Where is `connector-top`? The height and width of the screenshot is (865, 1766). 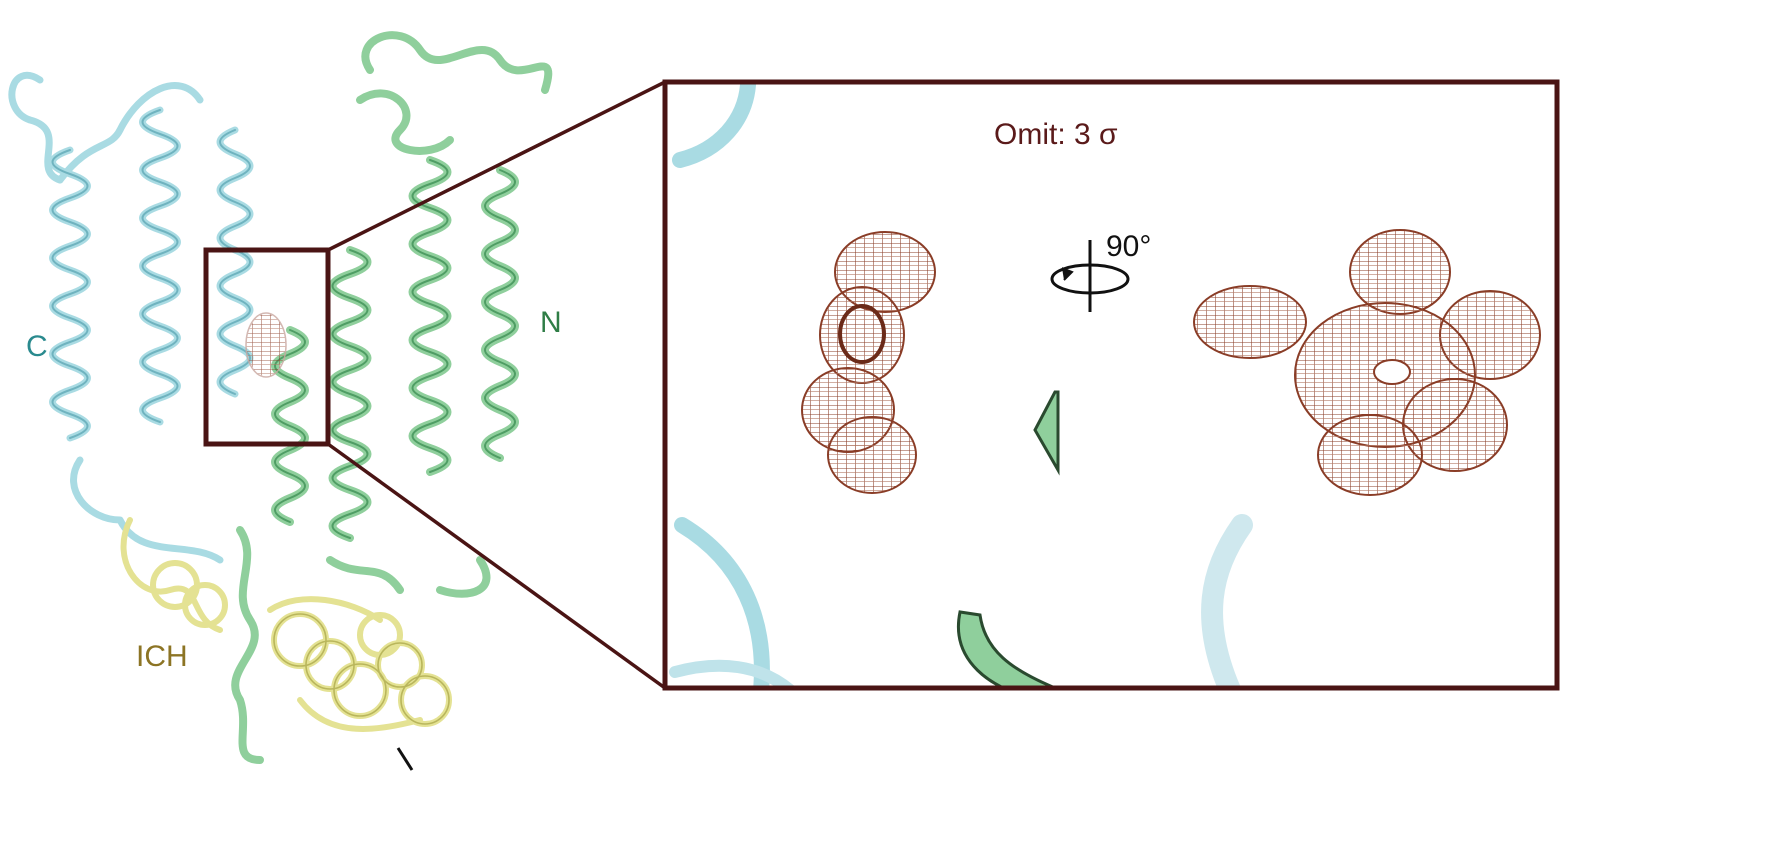
connector-top is located at coordinates (496, 166).